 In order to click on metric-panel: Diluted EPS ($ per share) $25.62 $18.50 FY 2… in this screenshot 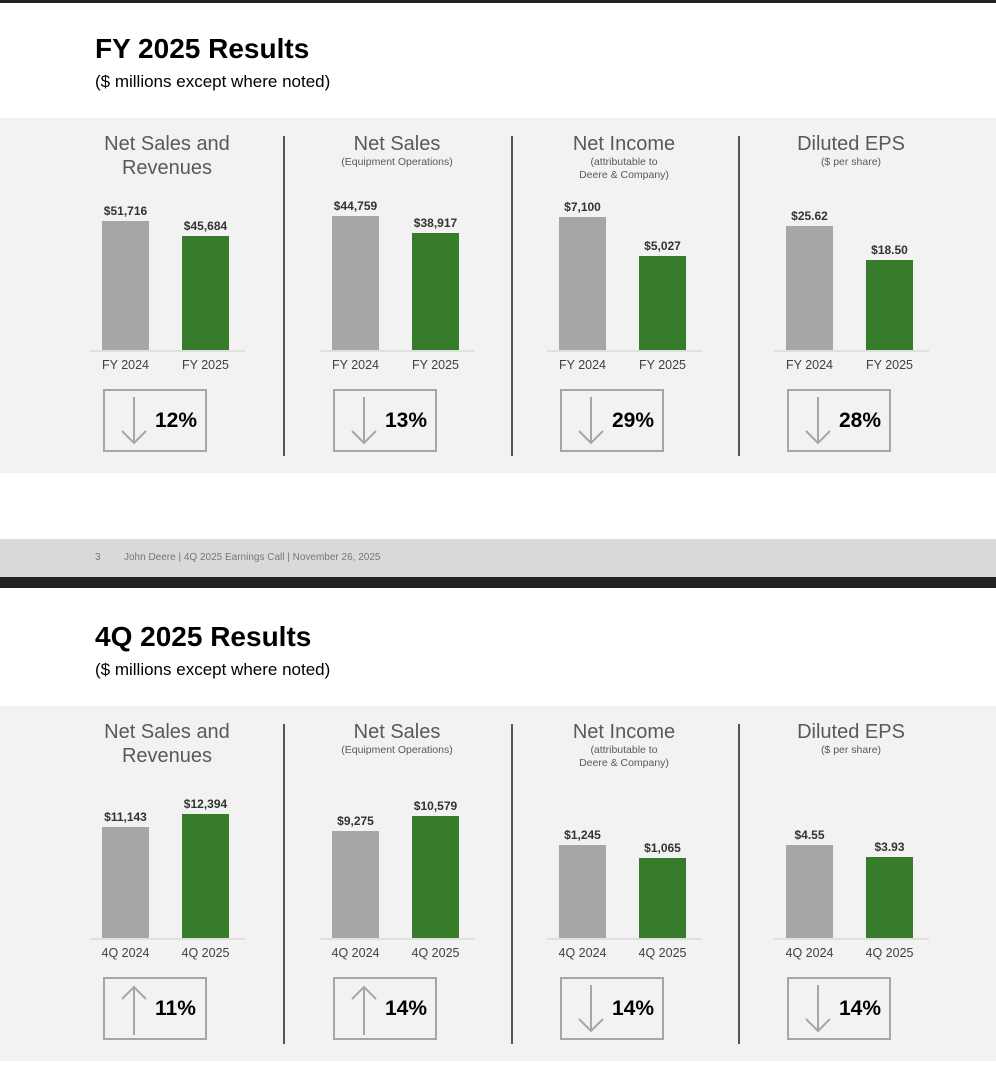, I will do `click(851, 295)`.